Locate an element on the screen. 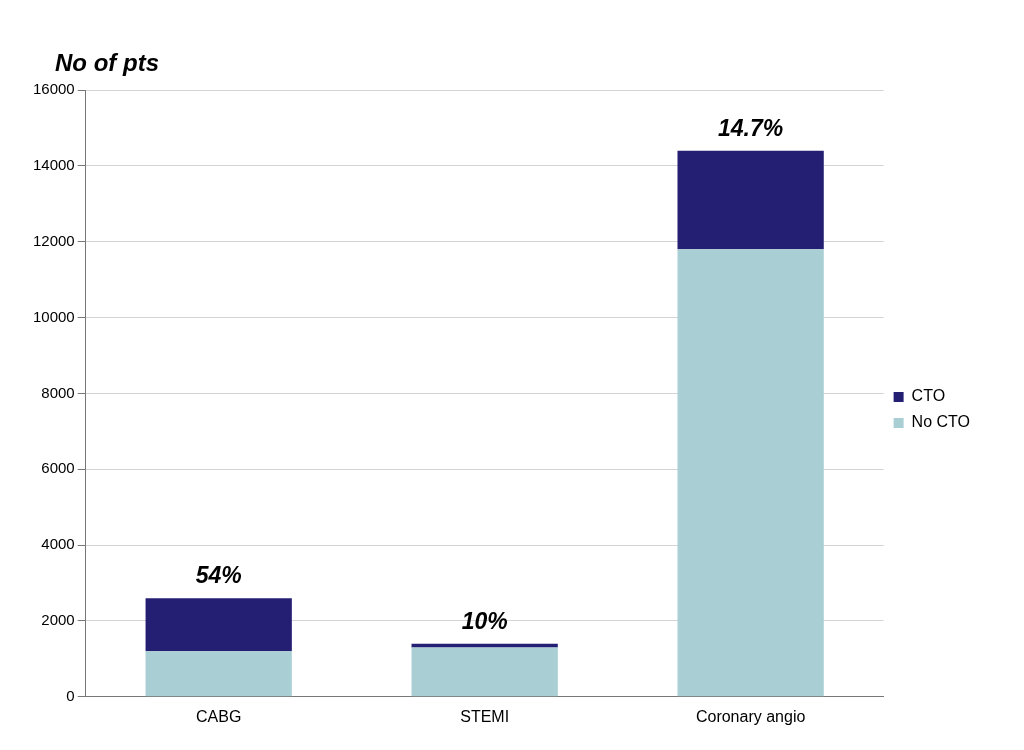 This screenshot has width=1024, height=750. annotation: 14.7% is located at coordinates (751, 127).